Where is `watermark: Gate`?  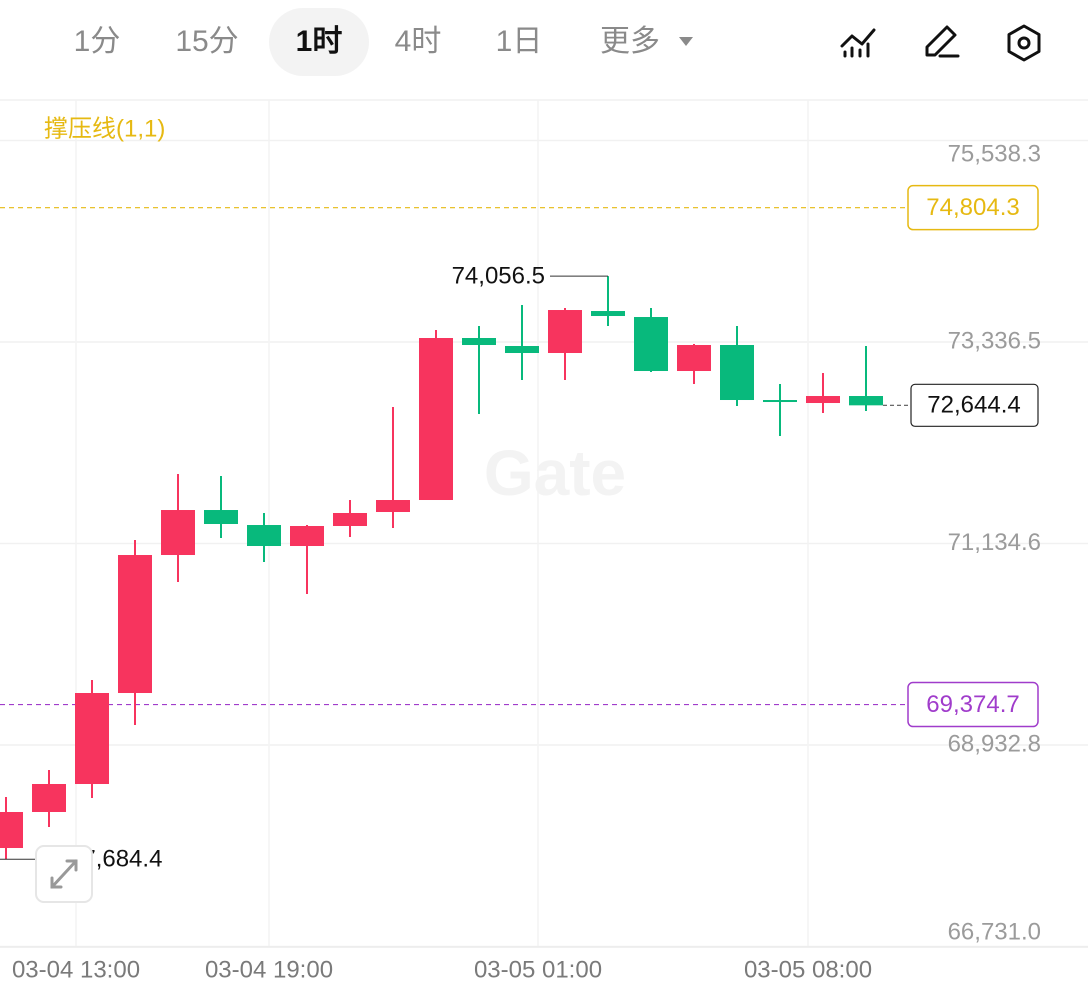
watermark: Gate is located at coordinates (555, 473).